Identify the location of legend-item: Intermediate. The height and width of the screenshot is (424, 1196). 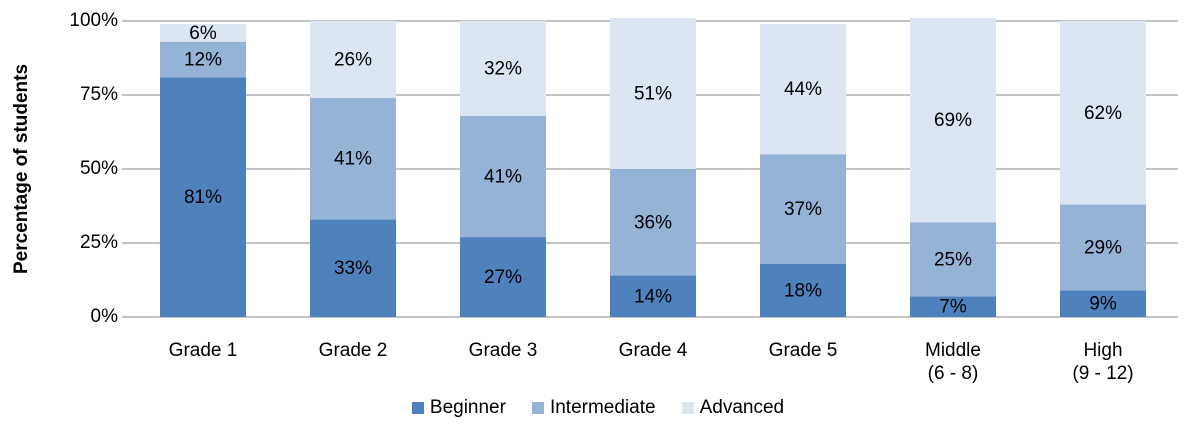
(593, 408).